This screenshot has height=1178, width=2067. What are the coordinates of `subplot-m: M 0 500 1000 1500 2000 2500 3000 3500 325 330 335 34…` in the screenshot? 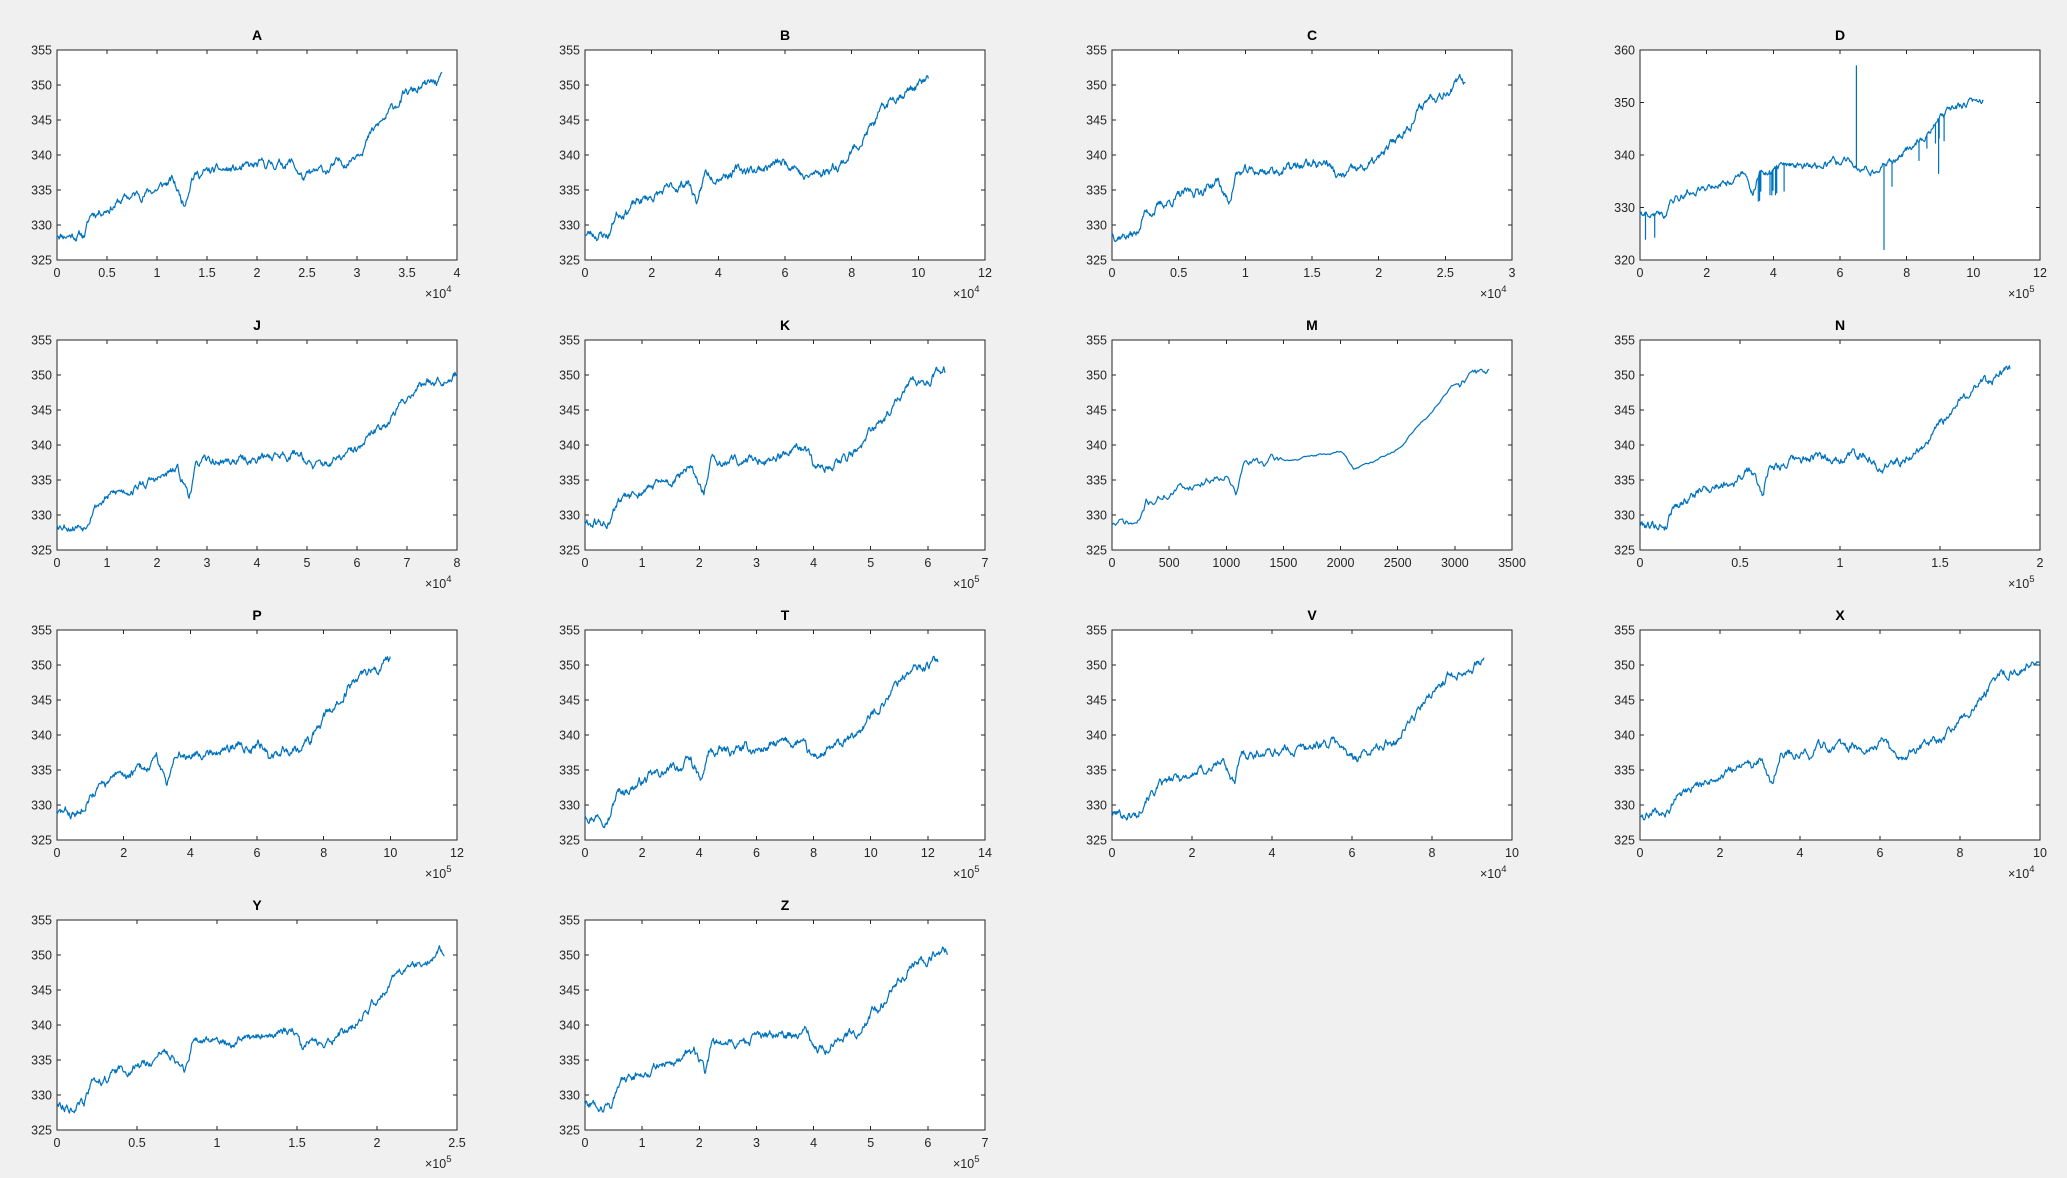 It's located at (1306, 443).